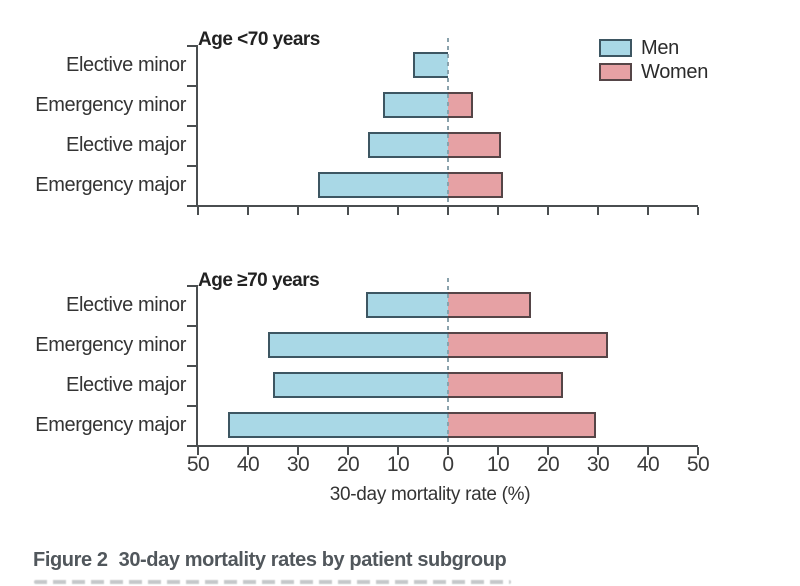 The width and height of the screenshot is (800, 586). I want to click on x-tick-label: 0, so click(448, 464).